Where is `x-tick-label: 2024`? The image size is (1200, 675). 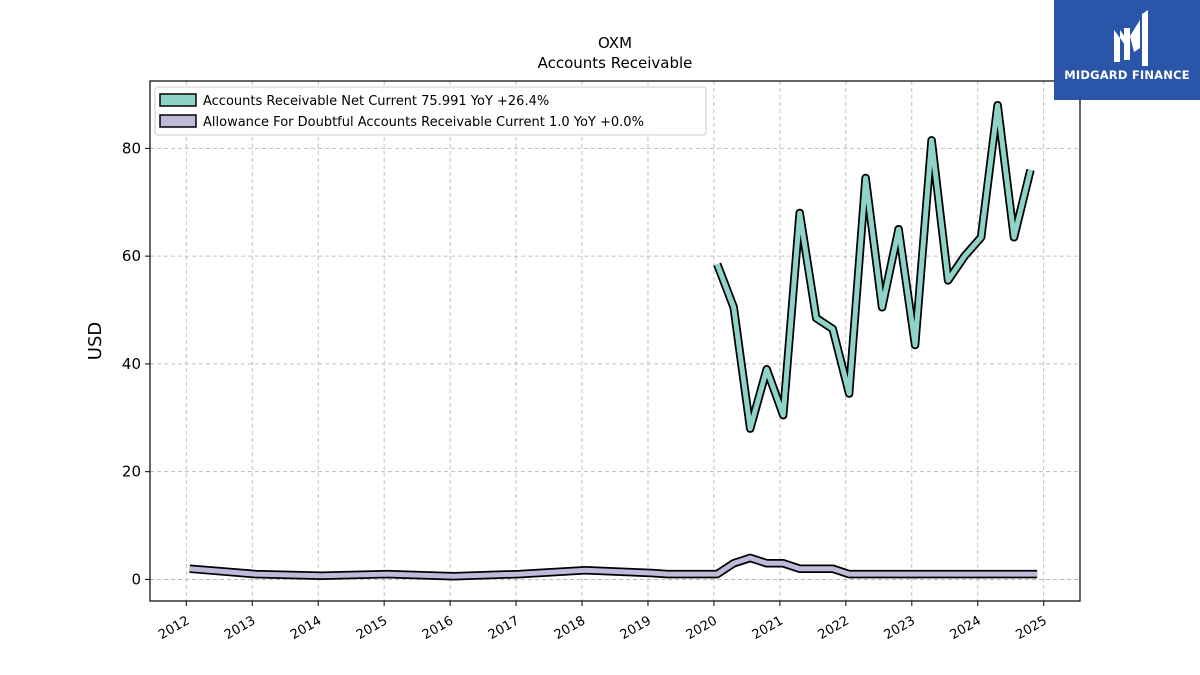
x-tick-label: 2024 is located at coordinates (966, 628).